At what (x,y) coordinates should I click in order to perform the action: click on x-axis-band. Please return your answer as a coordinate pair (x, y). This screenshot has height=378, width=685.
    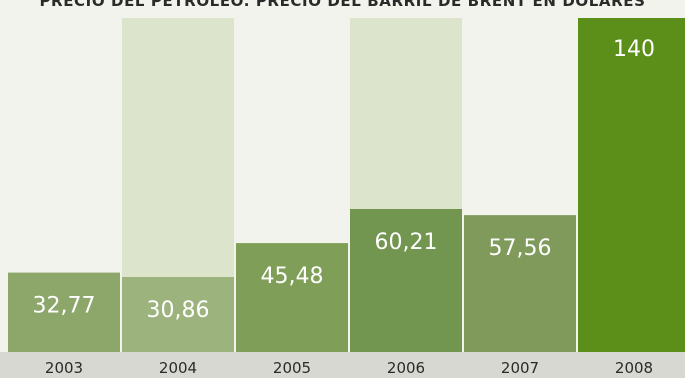
    Looking at the image, I should click on (342, 365).